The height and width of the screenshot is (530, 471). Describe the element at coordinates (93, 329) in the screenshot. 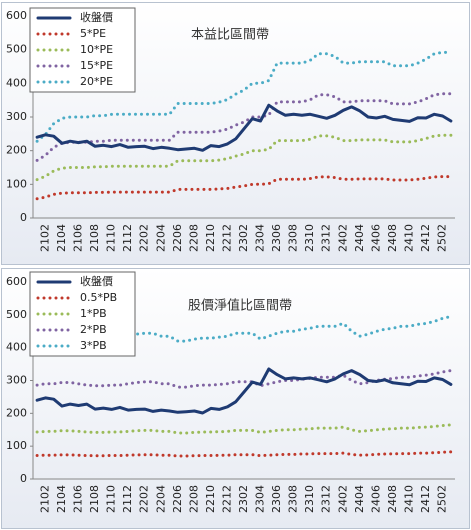

I see `legend-label: 2*PB` at that location.